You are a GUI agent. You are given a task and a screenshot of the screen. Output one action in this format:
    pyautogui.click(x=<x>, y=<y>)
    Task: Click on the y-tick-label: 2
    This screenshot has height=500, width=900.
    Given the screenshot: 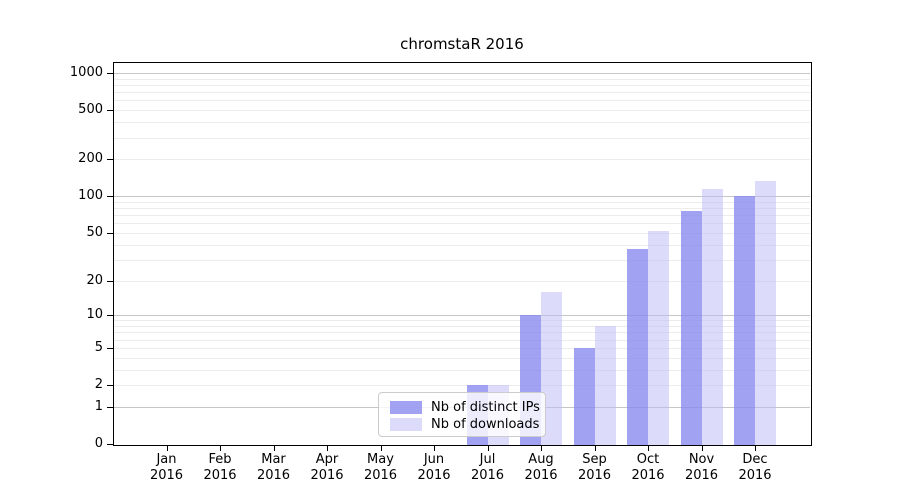 What is the action you would take?
    pyautogui.click(x=98, y=384)
    